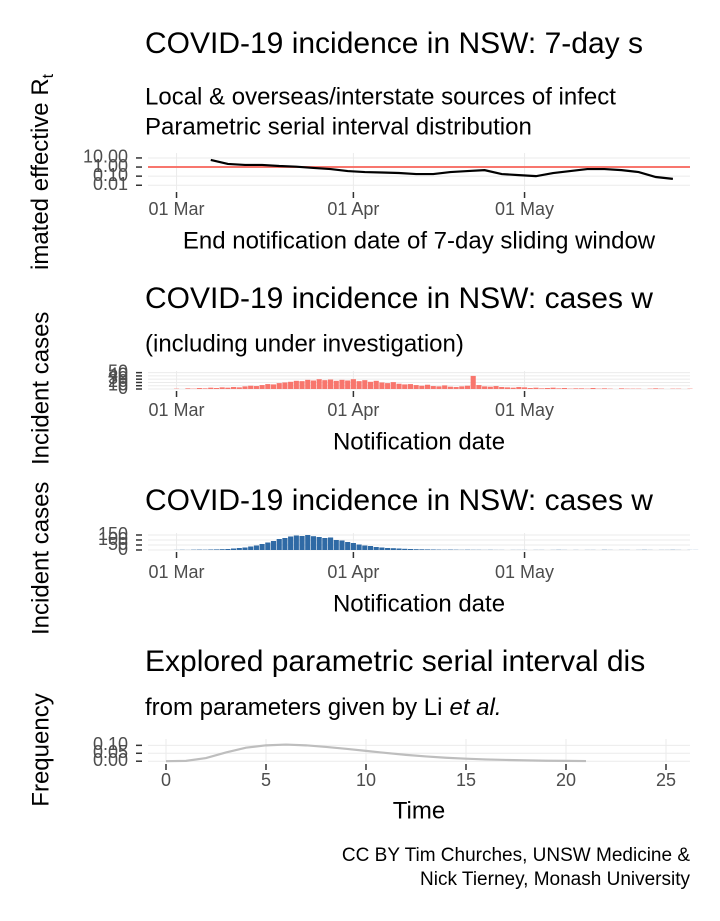 This screenshot has height=921, width=720. What do you see at coordinates (366, 780) in the screenshot?
I see `x-tick-label: 10` at bounding box center [366, 780].